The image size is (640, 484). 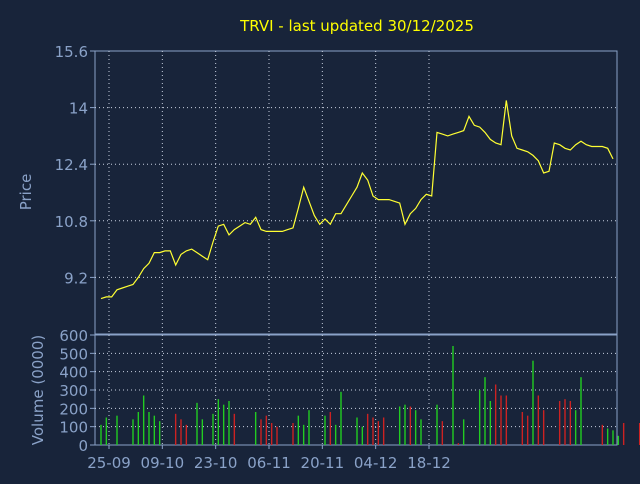 I want to click on price-tick-label: 14, so click(x=78, y=109).